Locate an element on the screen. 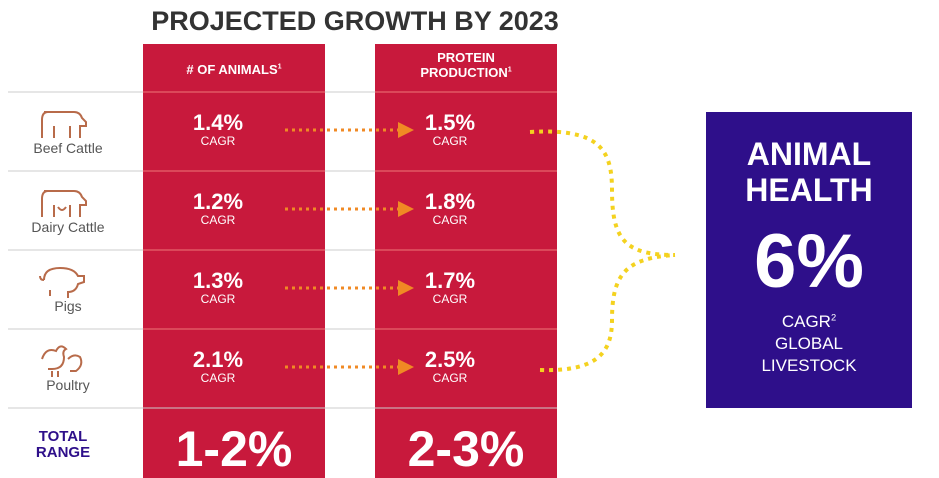 The height and width of the screenshot is (478, 939). brace is located at coordinates (602, 251).